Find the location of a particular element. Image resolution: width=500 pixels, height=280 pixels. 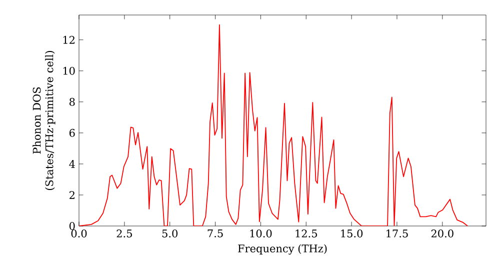

y-tick-label: 4 is located at coordinates (72, 164).